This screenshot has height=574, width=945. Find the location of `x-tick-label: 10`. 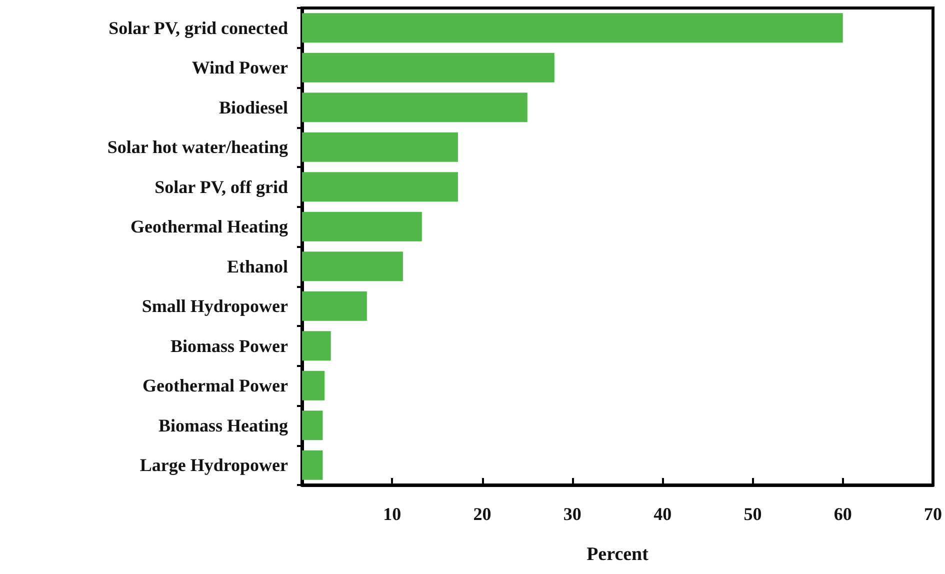

x-tick-label: 10 is located at coordinates (392, 514).